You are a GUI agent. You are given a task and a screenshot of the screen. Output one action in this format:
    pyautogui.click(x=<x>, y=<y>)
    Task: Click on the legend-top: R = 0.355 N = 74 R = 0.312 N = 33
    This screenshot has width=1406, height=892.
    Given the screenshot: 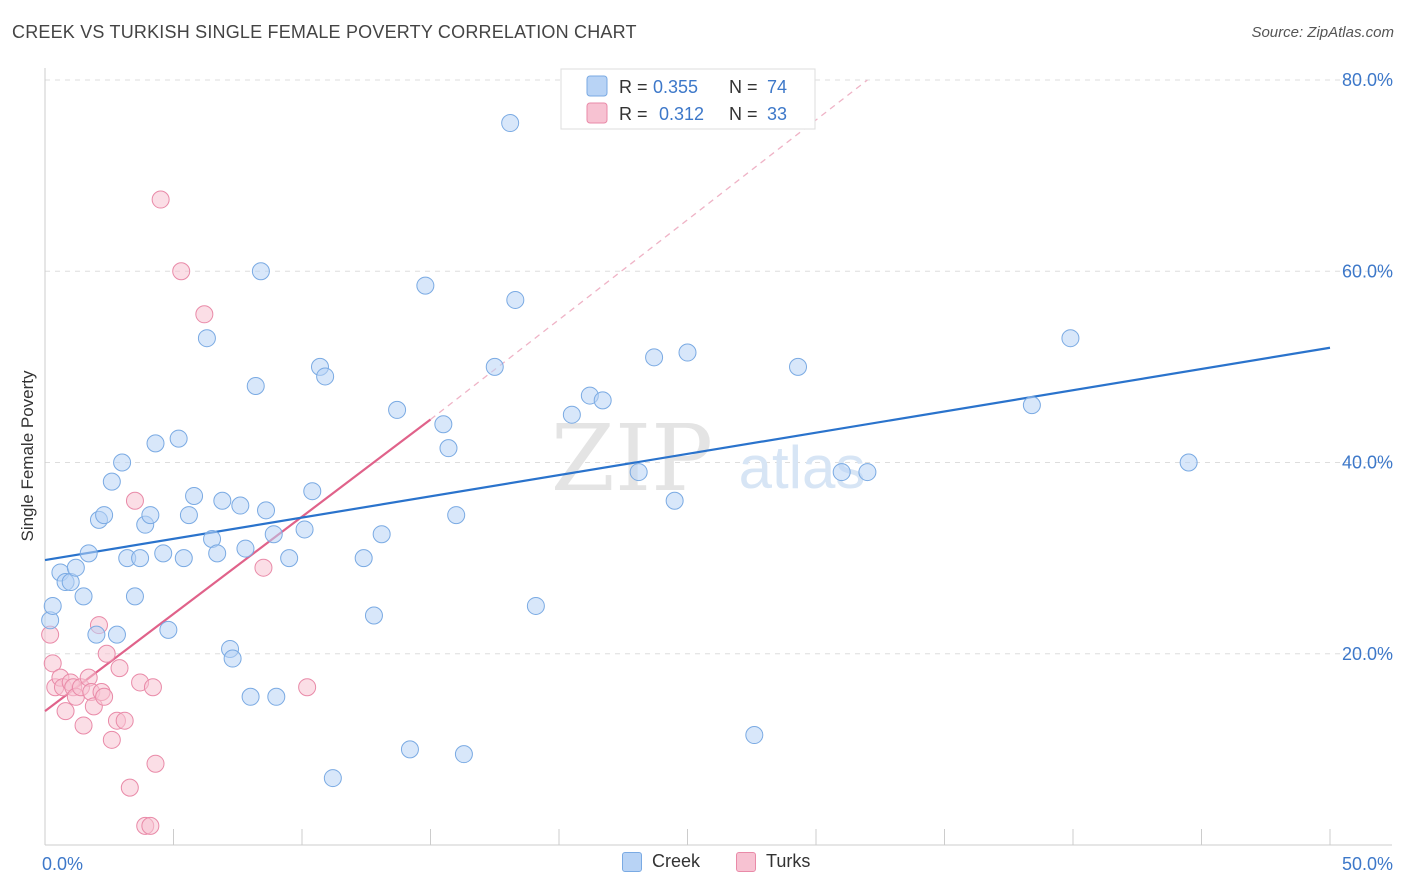 What is the action you would take?
    pyautogui.click(x=688, y=99)
    